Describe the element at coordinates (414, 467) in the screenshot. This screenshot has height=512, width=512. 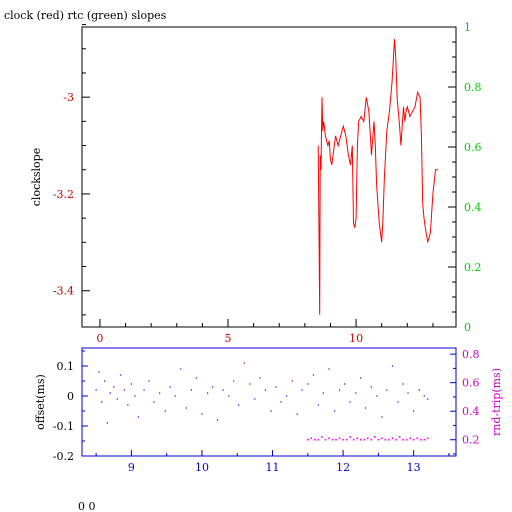
I see `bottom-x-tick-label: 13` at that location.